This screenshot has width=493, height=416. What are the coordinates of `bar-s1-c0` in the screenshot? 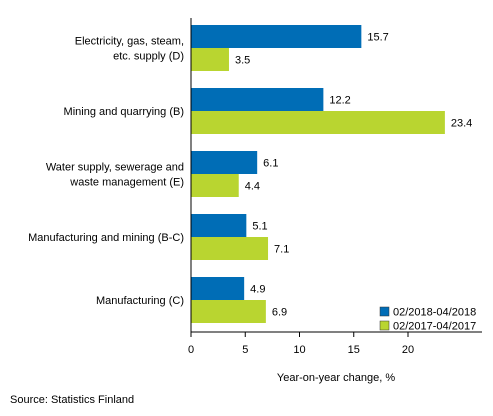 It's located at (210, 59).